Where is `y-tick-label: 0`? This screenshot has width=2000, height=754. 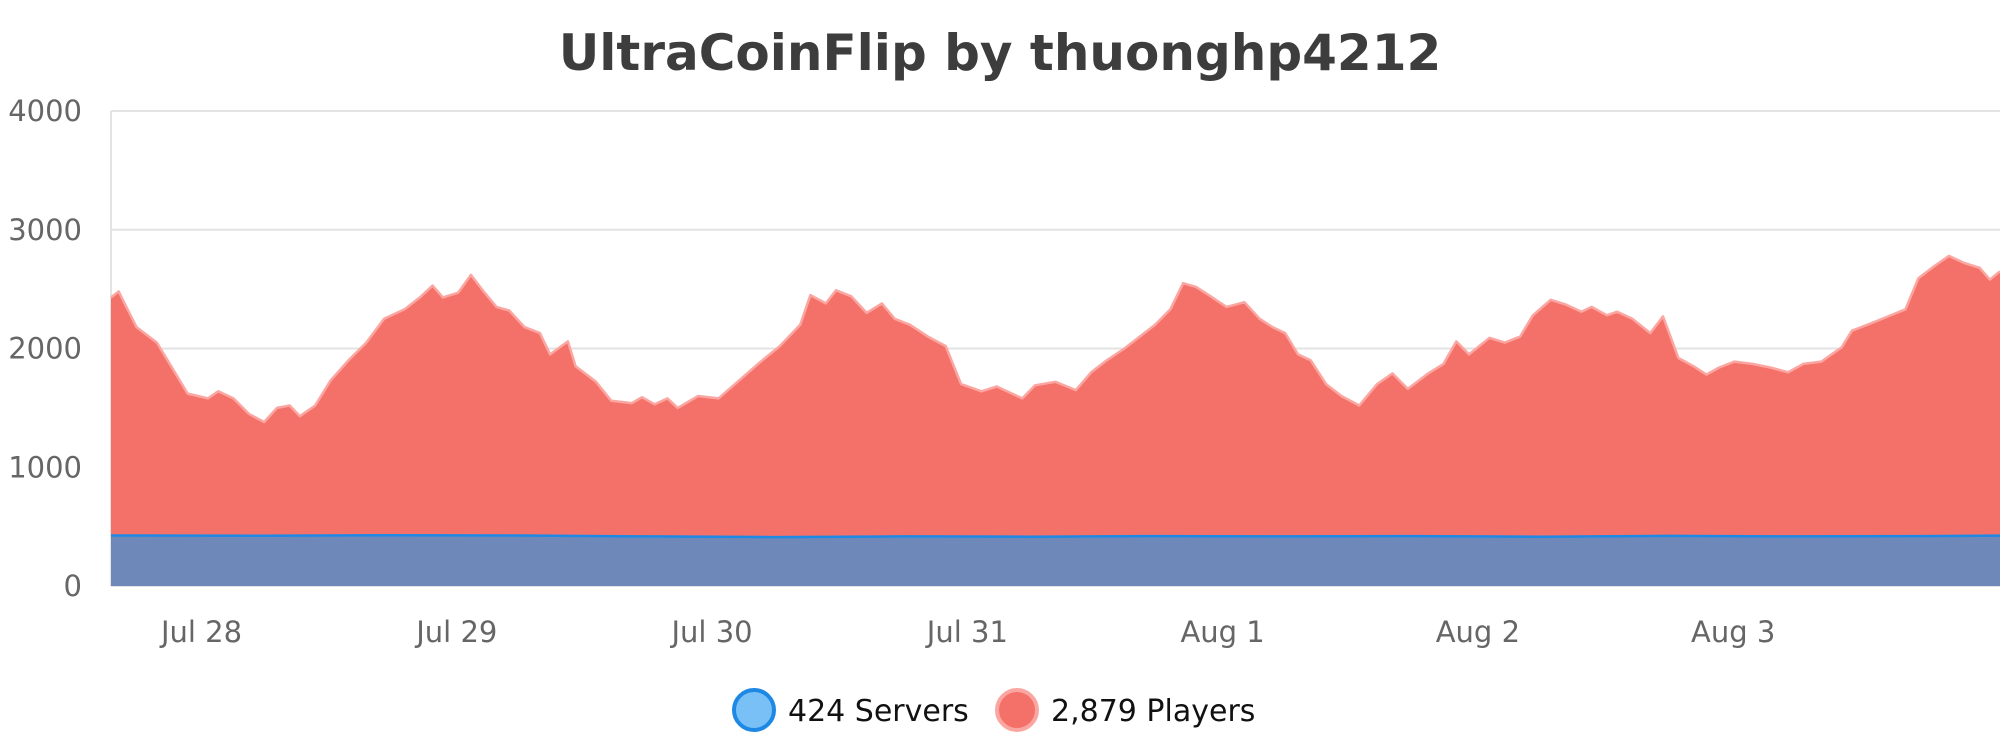
y-tick-label: 0 is located at coordinates (73, 586).